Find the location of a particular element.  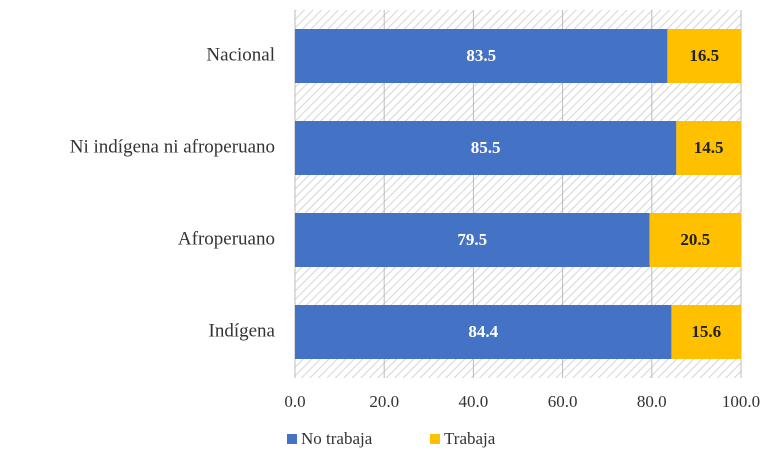

data-label: 79.5 is located at coordinates (472, 239).